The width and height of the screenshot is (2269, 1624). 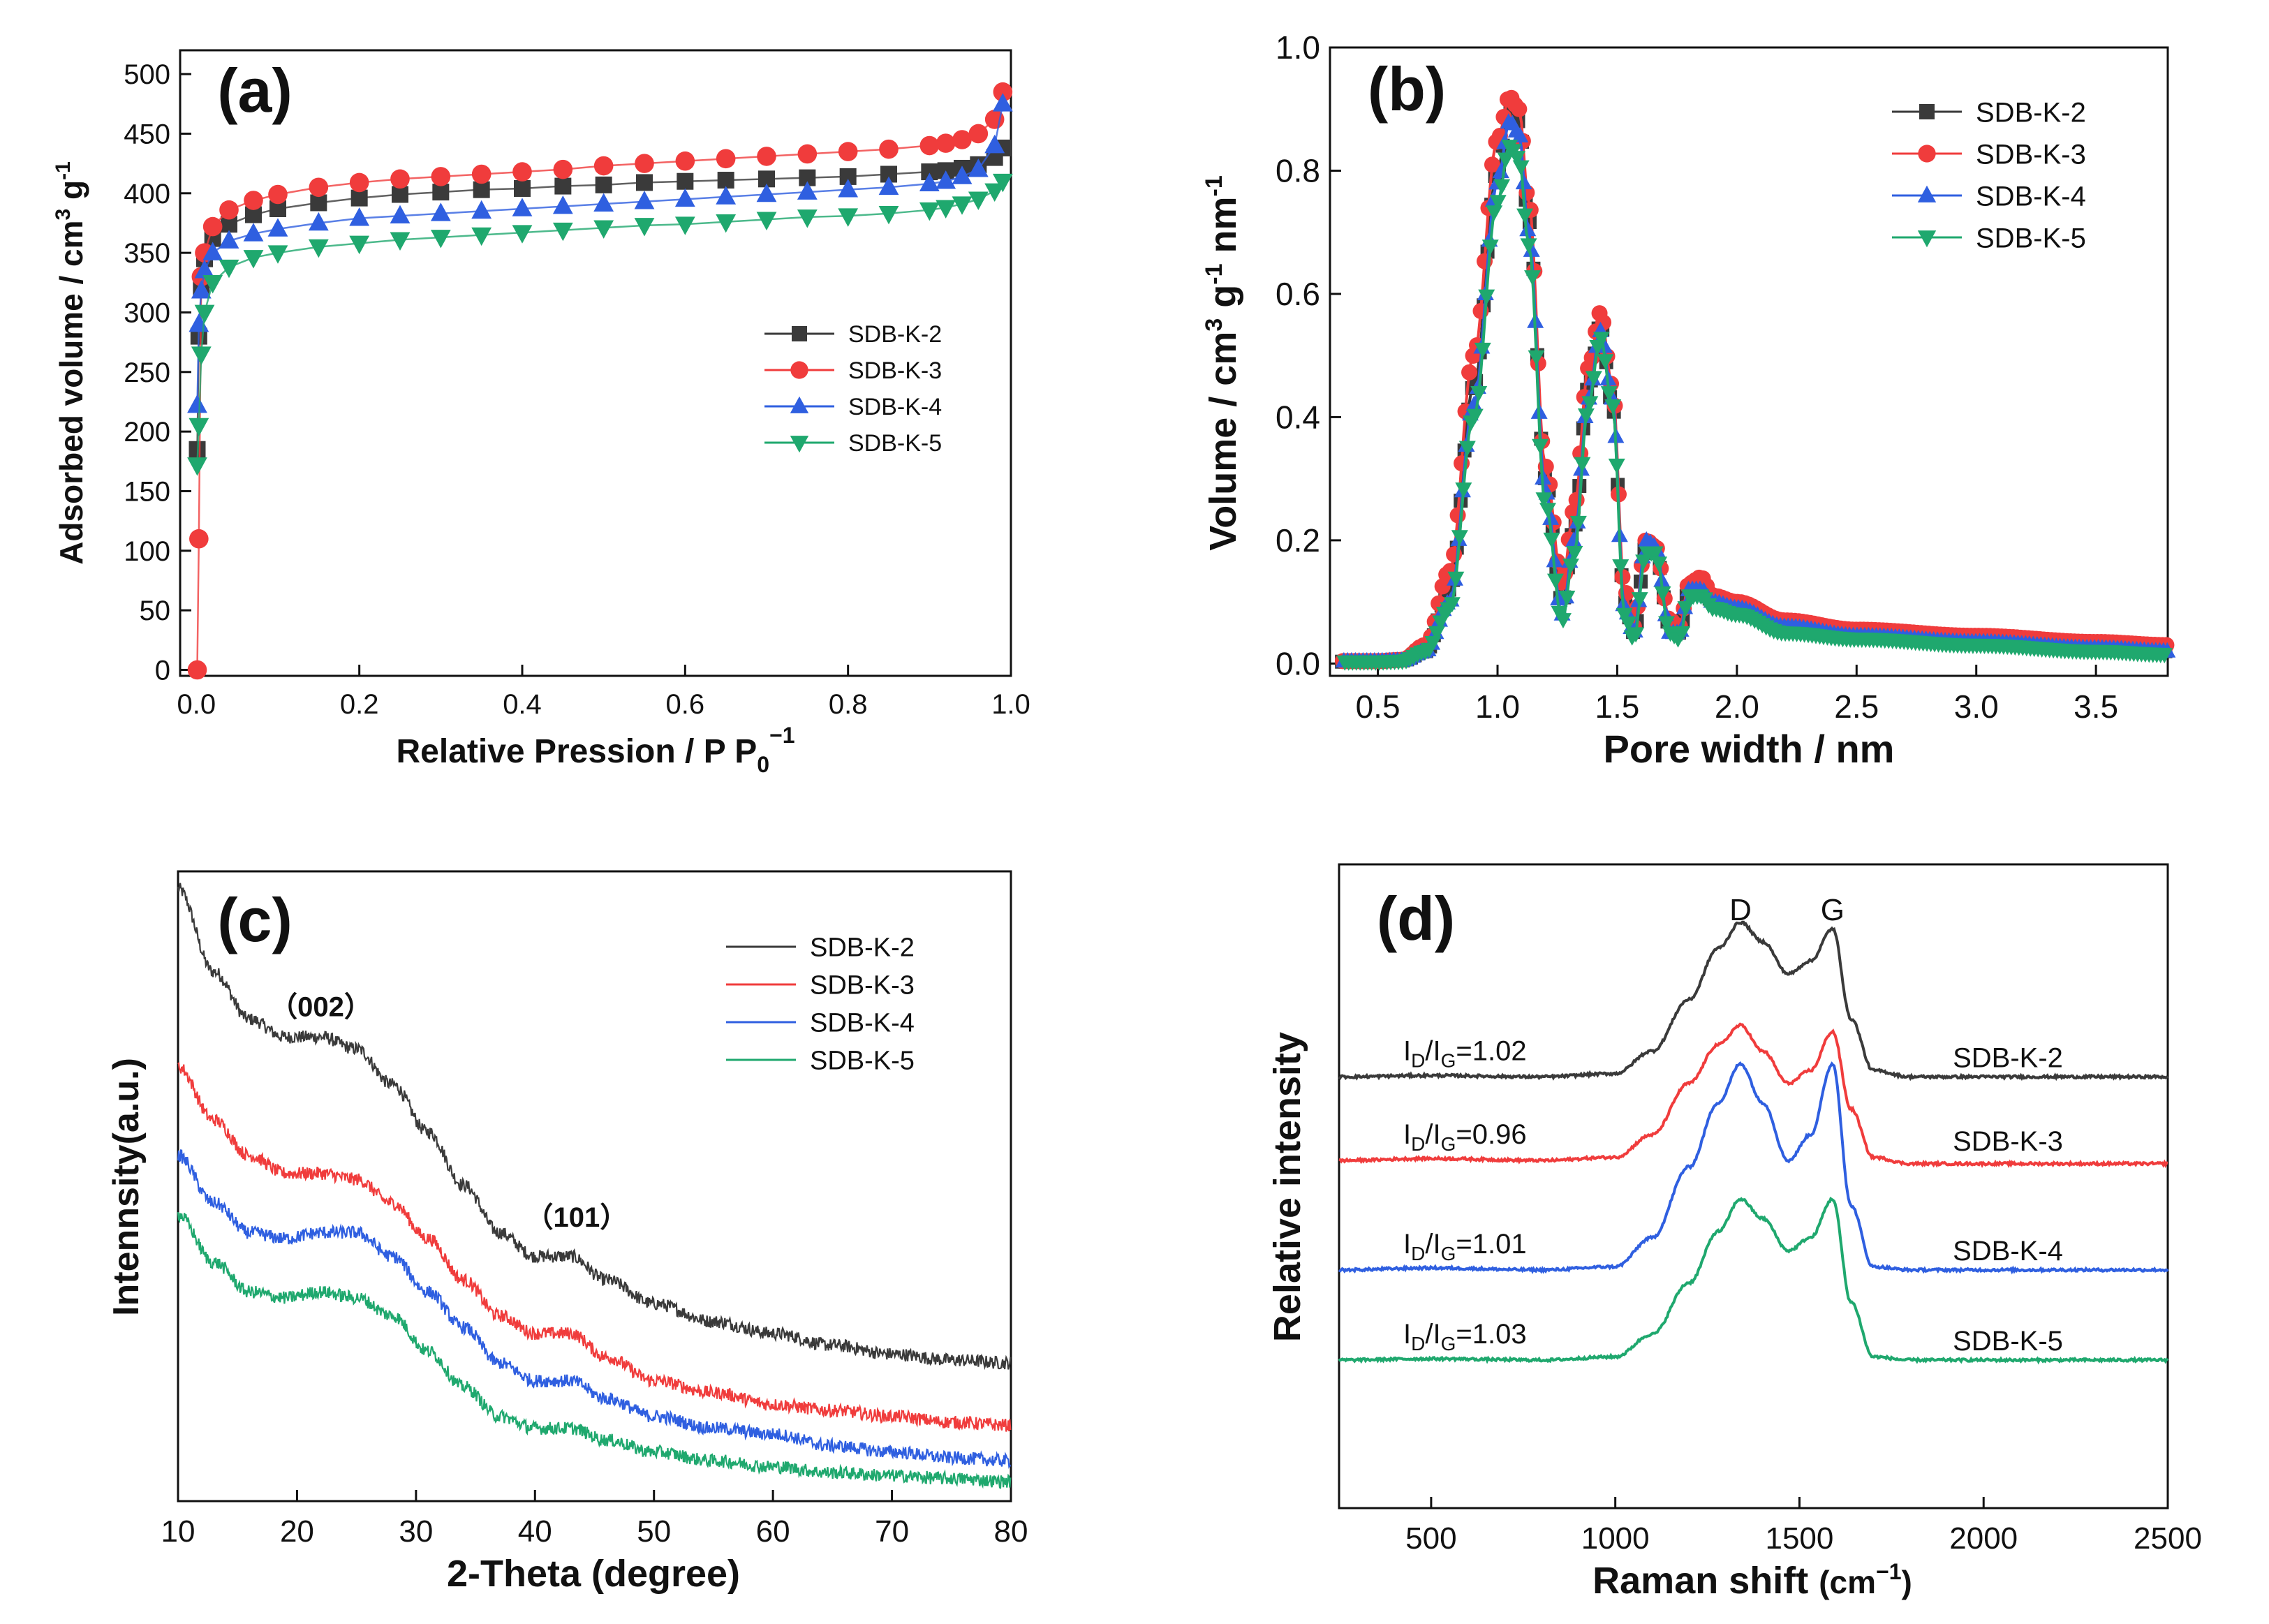 What do you see at coordinates (2168, 1538) in the screenshot?
I see `x-tick-label: 2500` at bounding box center [2168, 1538].